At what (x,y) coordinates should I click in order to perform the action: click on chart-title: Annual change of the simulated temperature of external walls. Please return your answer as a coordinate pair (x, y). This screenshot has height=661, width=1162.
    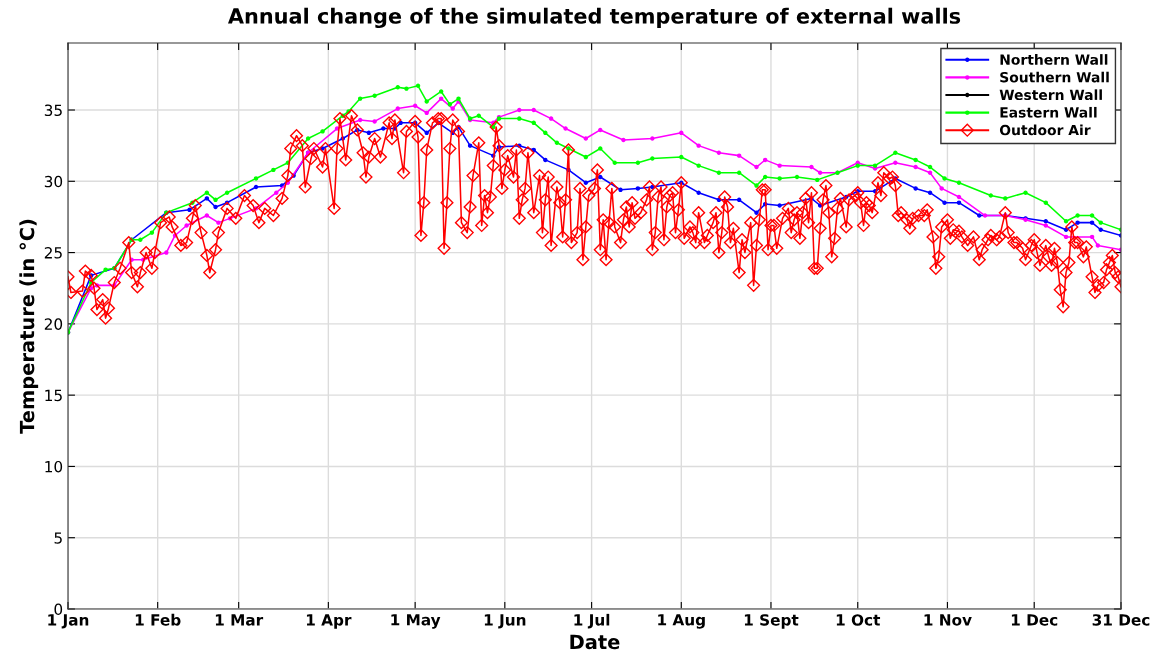
    Looking at the image, I should click on (594, 18).